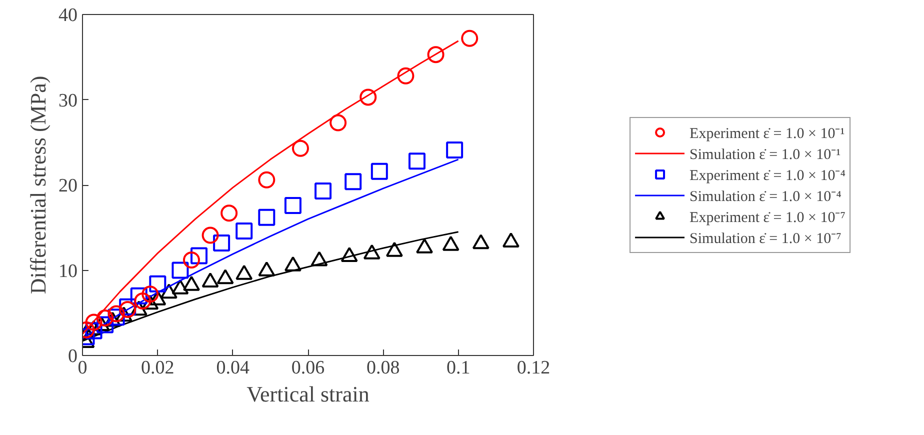  What do you see at coordinates (38, 185) in the screenshot?
I see `y-axis-title: Differential stress (MPa)` at bounding box center [38, 185].